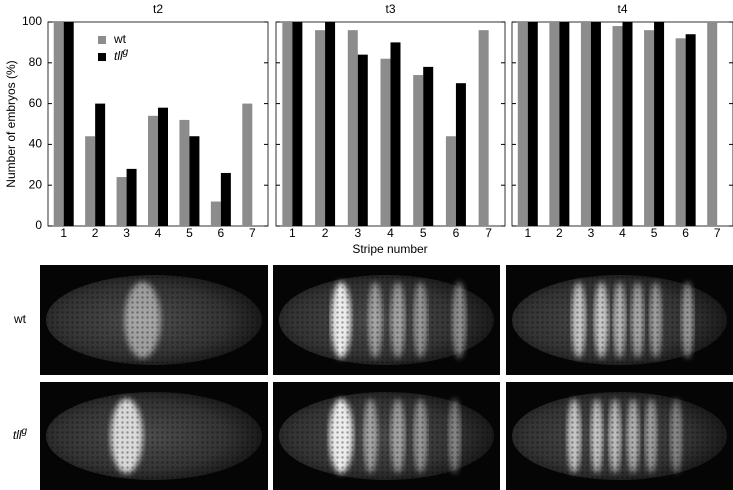  Describe the element at coordinates (126, 52) in the screenshot. I see `legend-label-superscript: g` at that location.